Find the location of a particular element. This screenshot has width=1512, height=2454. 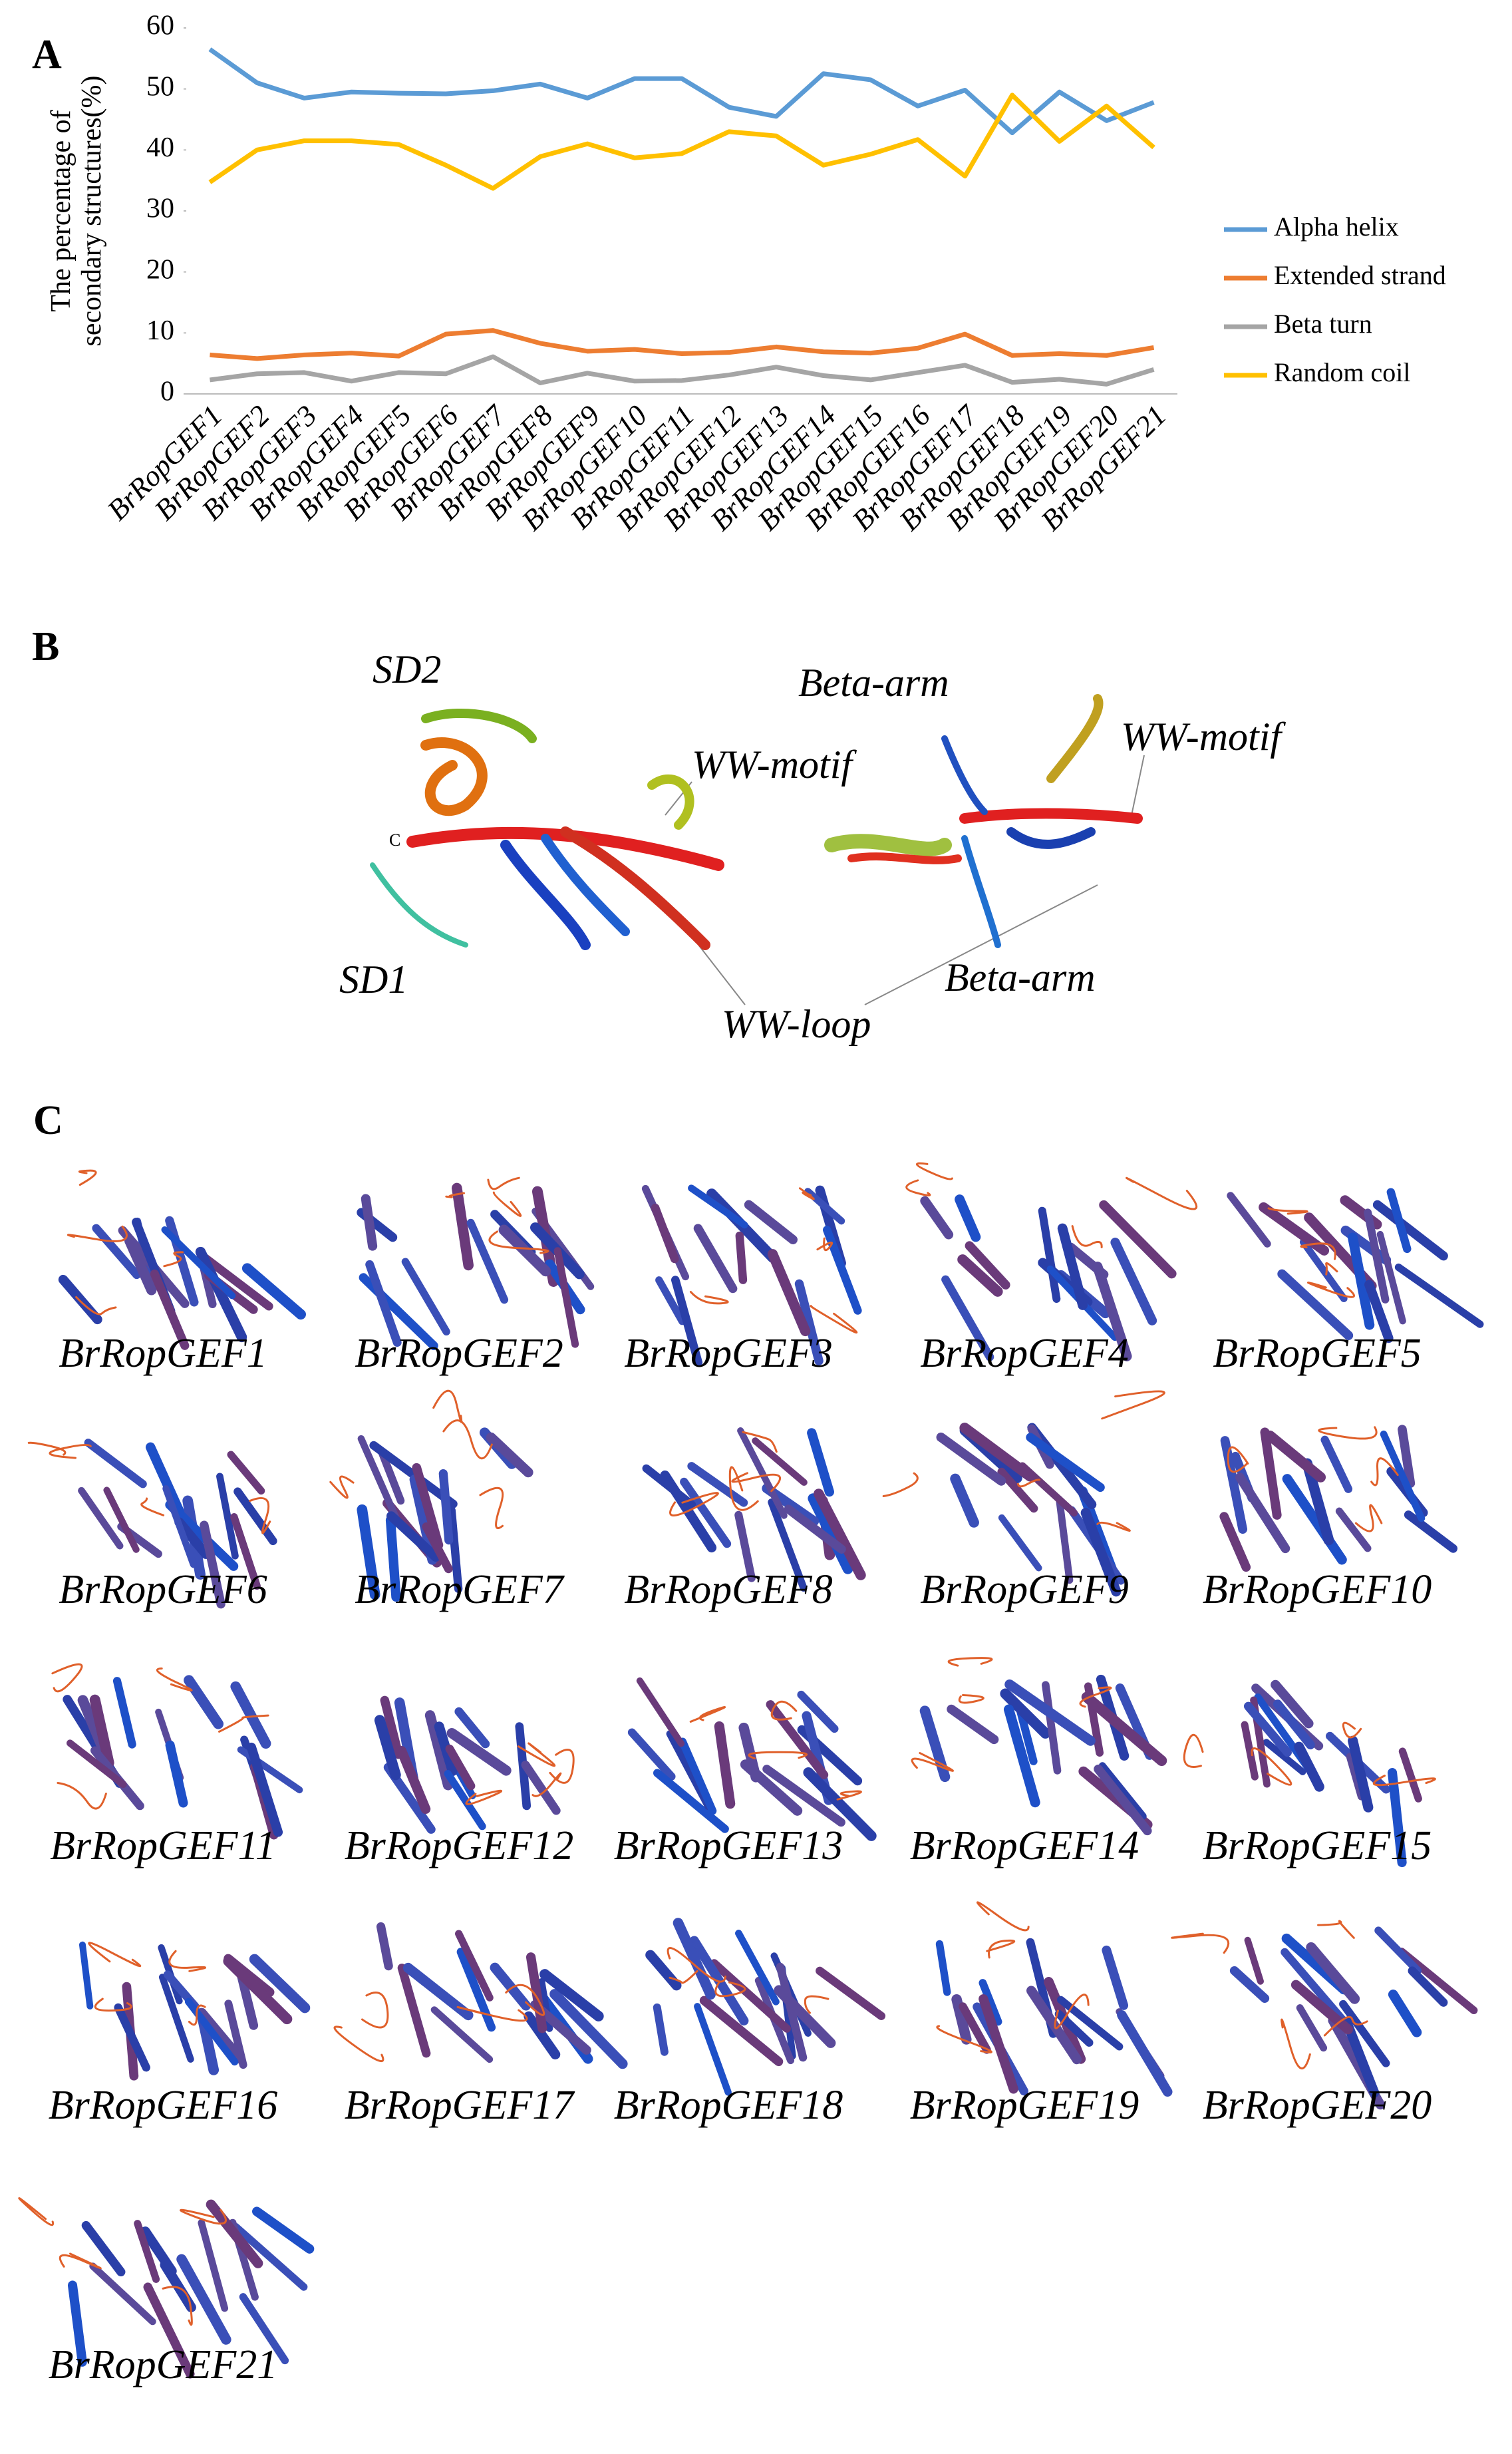

annotation: WW-motif is located at coordinates (774, 765).